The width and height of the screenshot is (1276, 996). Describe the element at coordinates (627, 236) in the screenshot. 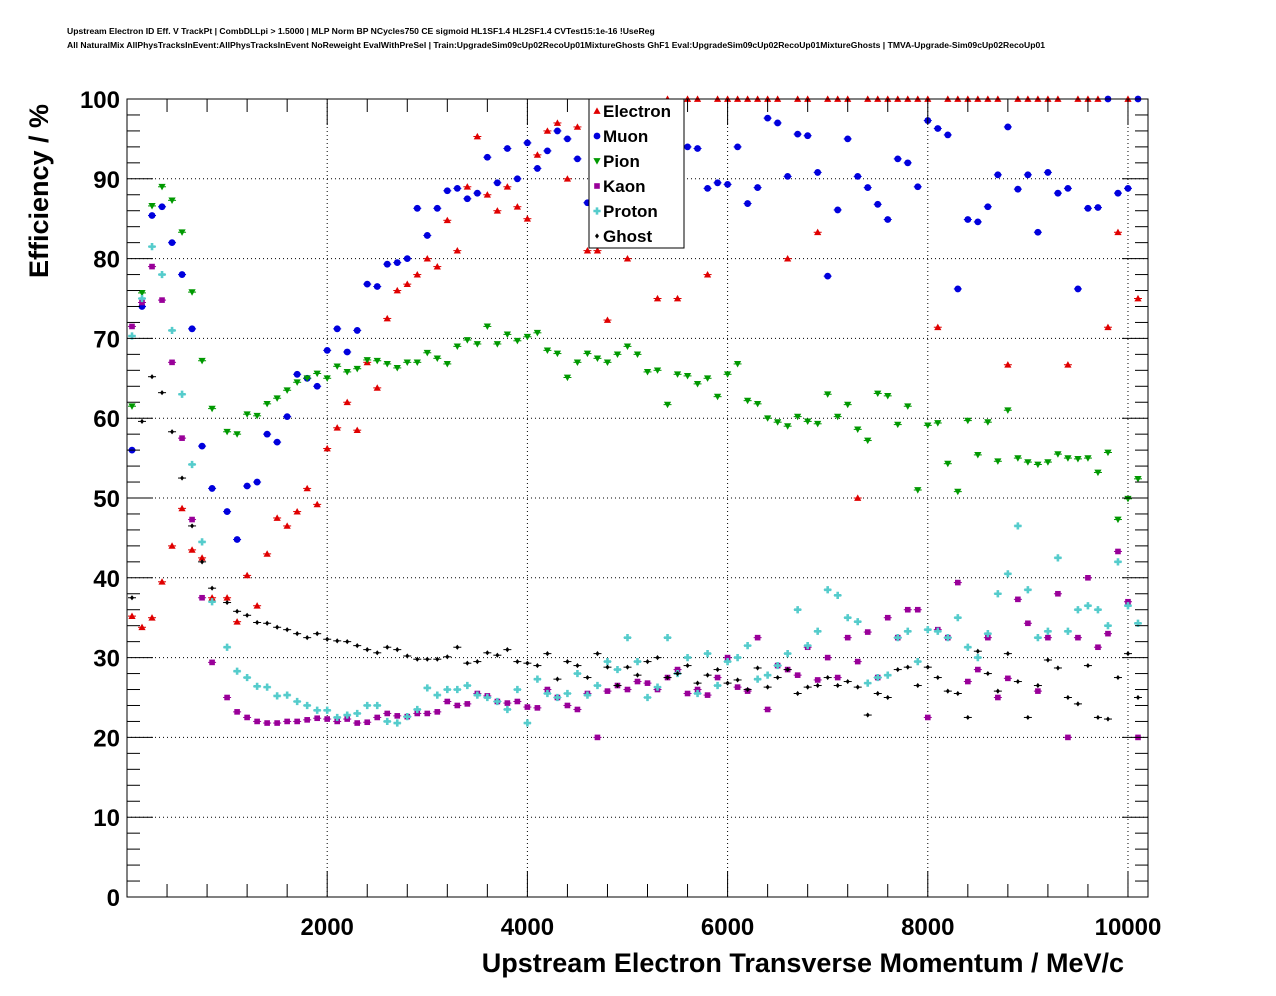

I see `legend-label: Ghost` at that location.